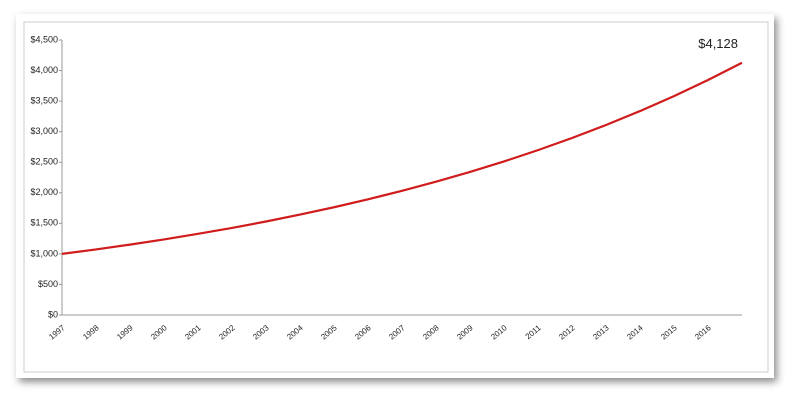  What do you see at coordinates (44, 131) in the screenshot?
I see `y-tick-label: $3,000` at bounding box center [44, 131].